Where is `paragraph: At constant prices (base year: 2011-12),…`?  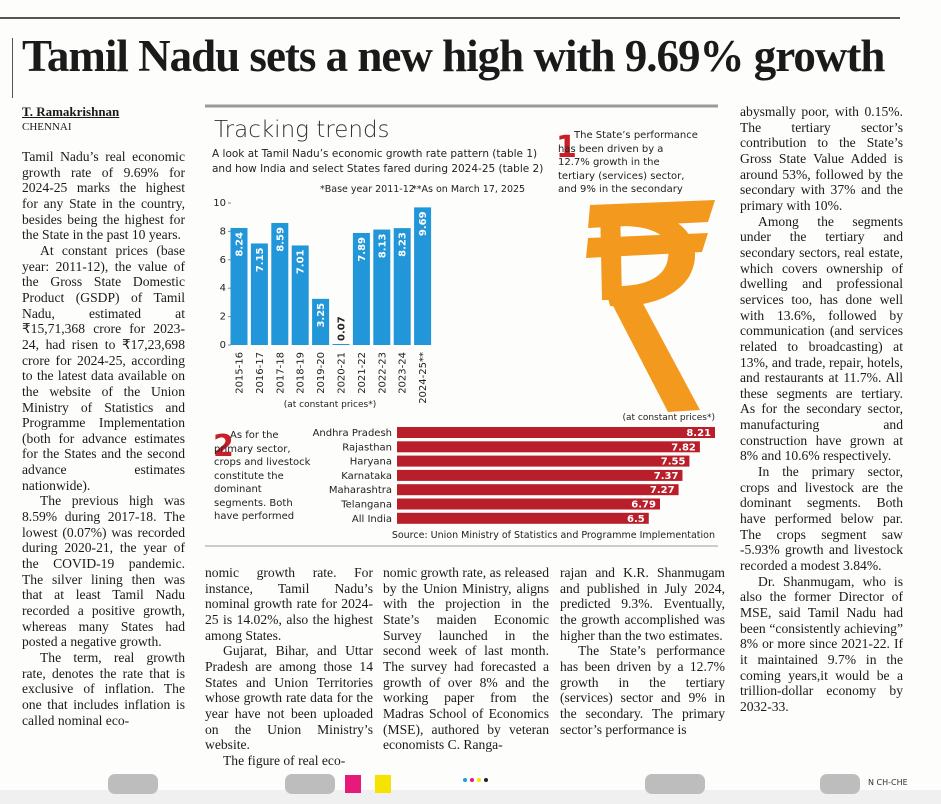 paragraph: At constant prices (base year: 2011-12),… is located at coordinates (103, 367).